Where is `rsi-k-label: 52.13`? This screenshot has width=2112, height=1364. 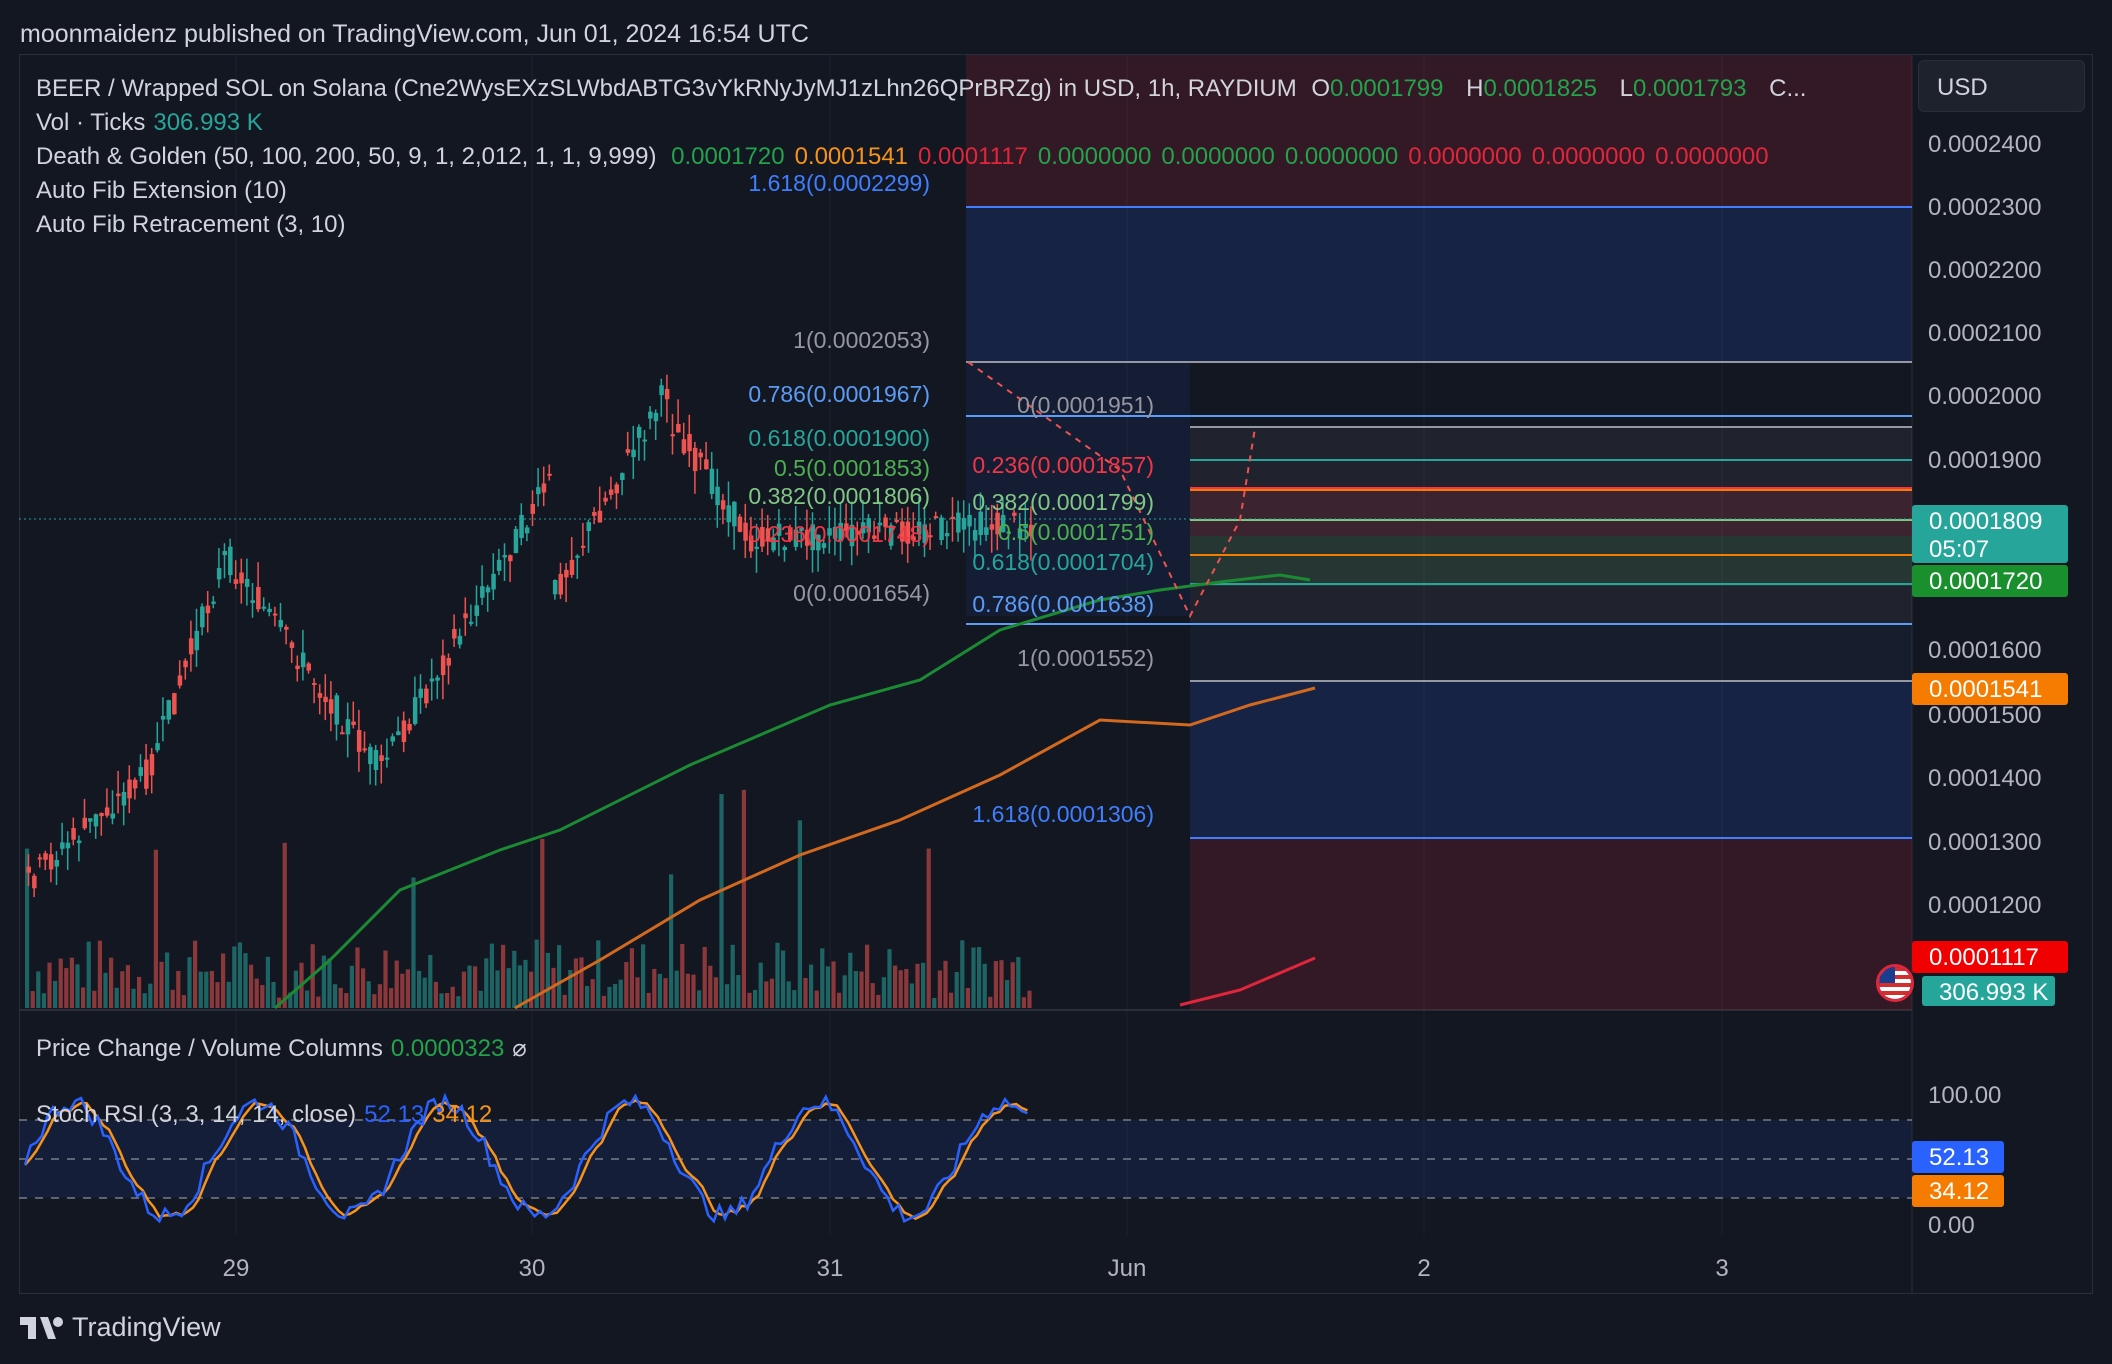 rsi-k-label: 52.13 is located at coordinates (1958, 1157).